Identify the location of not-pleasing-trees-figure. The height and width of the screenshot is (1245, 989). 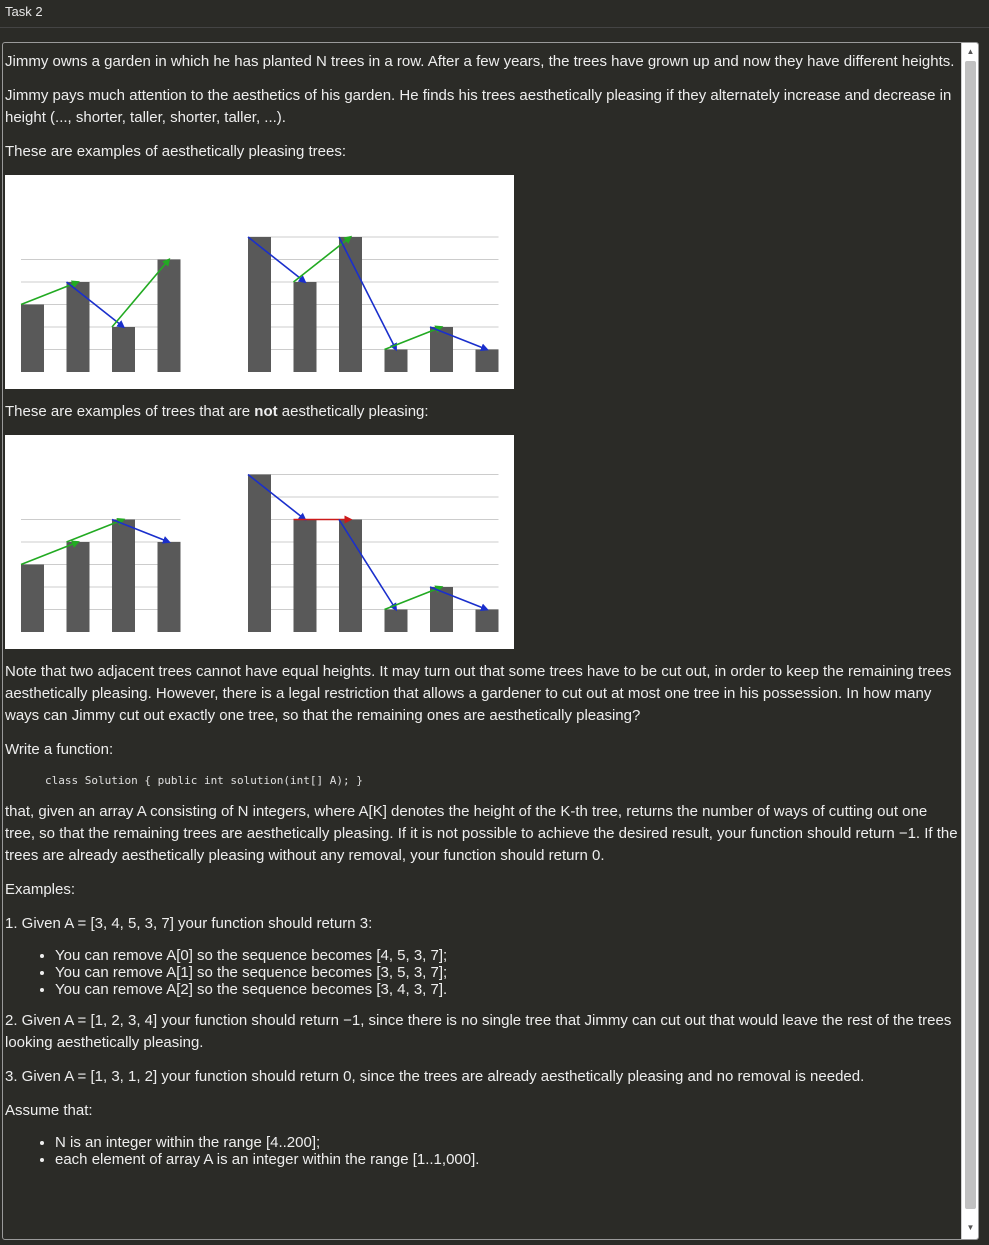
(259, 542).